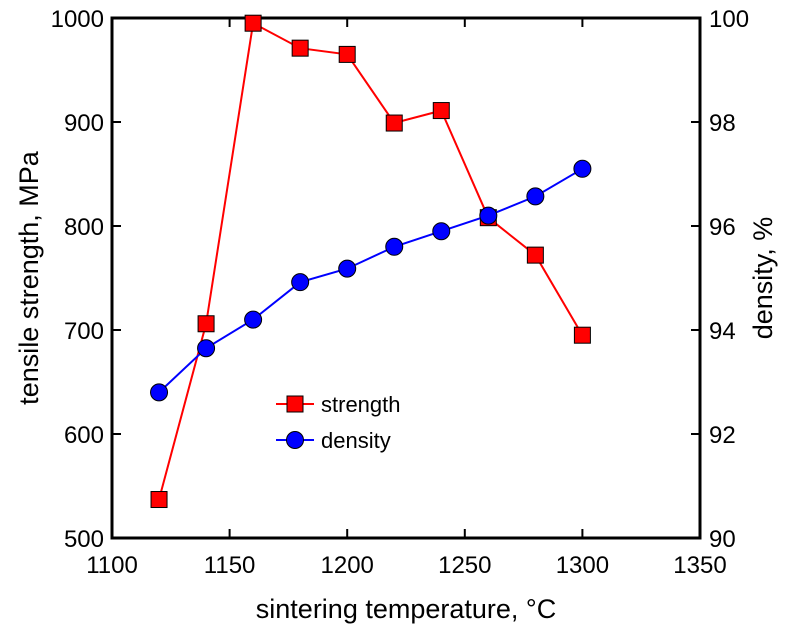  What do you see at coordinates (722, 123) in the screenshot?
I see `y-right-tick-label: 98` at bounding box center [722, 123].